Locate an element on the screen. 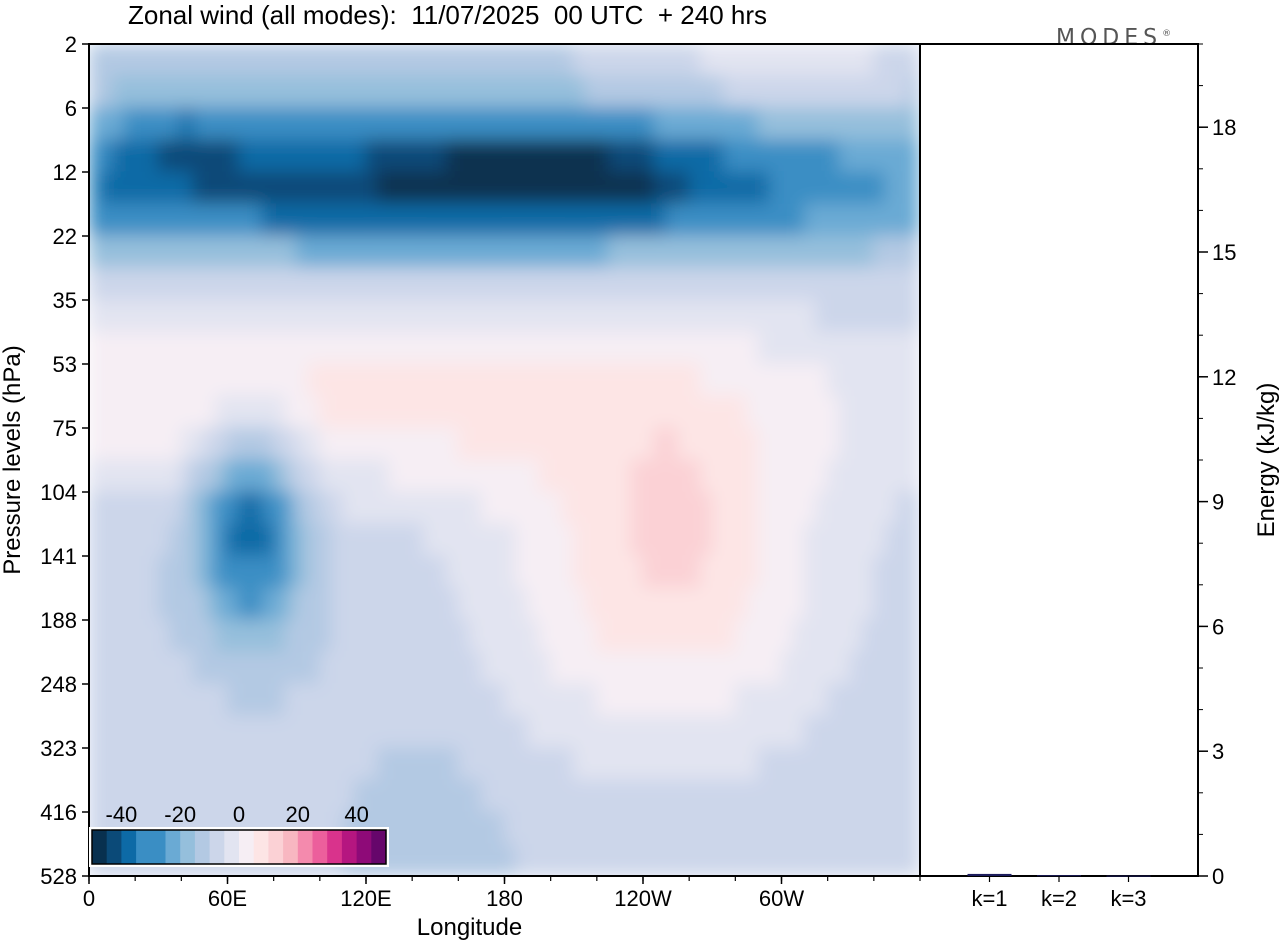  energy-tick-label: 6 is located at coordinates (1218, 626).